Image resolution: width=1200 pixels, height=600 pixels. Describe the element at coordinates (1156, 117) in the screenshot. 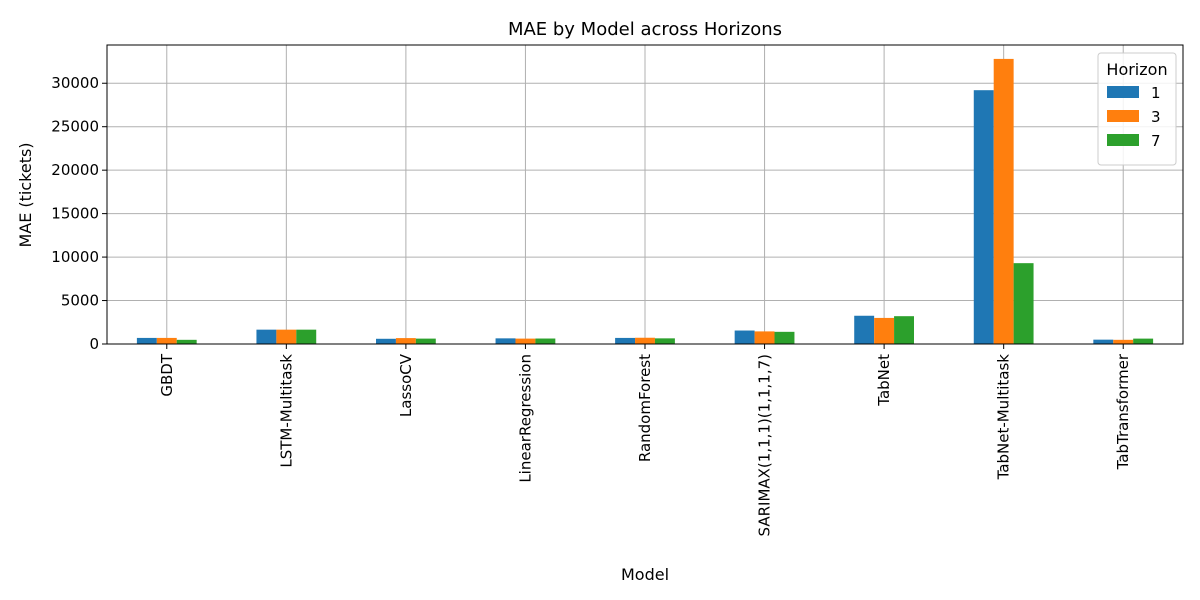

I see `legend-label: 3` at that location.